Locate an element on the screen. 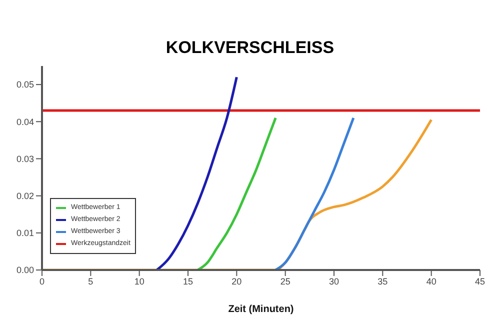 This screenshot has width=500, height=330. x-tick-label: 15 is located at coordinates (188, 281).